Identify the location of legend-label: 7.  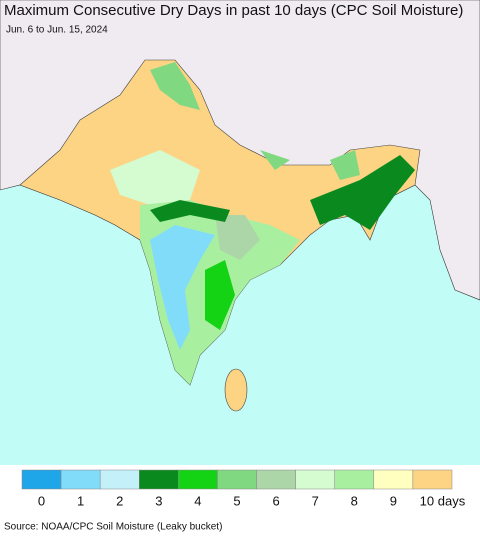
(315, 500).